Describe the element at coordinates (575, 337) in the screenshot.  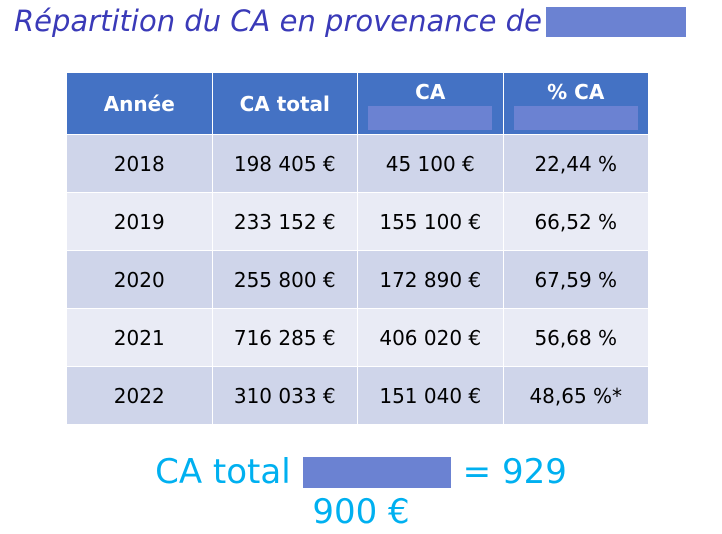
I see `cell-revenue-percent: 56,68 %` at that location.